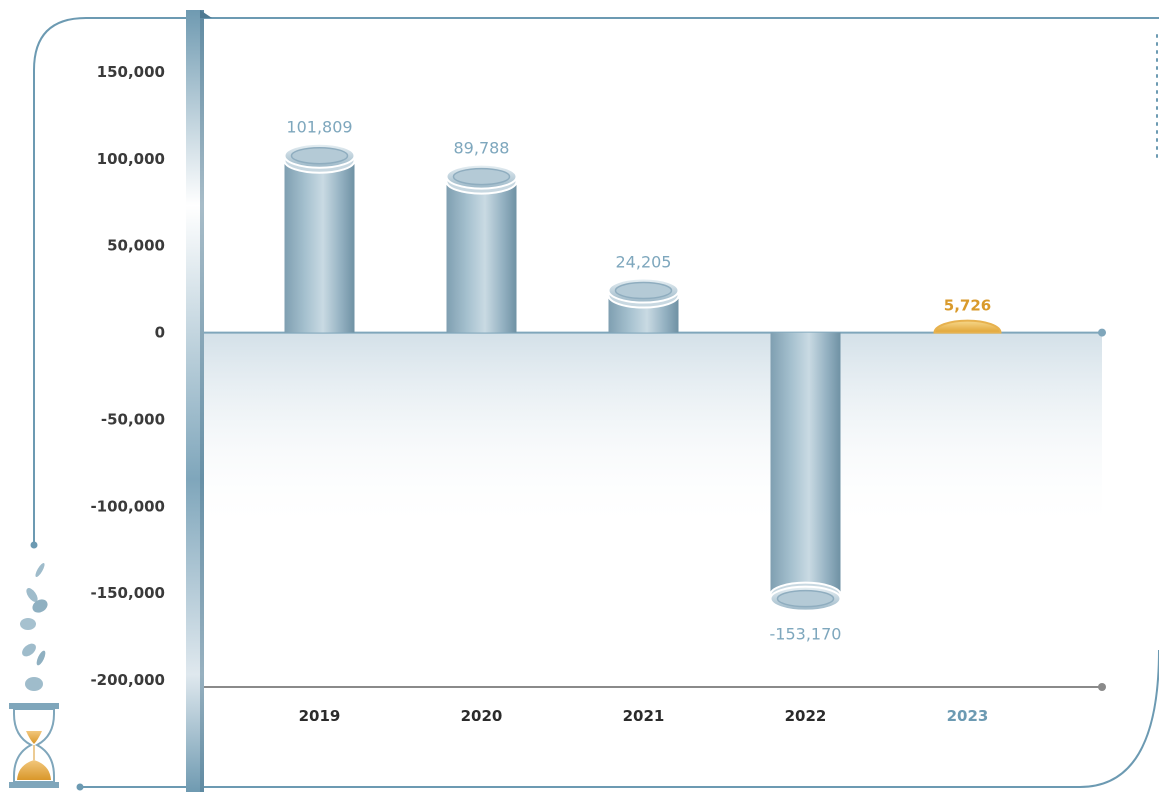 The height and width of the screenshot is (796, 1159). What do you see at coordinates (644, 262) in the screenshot?
I see `data-label: 24,205` at bounding box center [644, 262].